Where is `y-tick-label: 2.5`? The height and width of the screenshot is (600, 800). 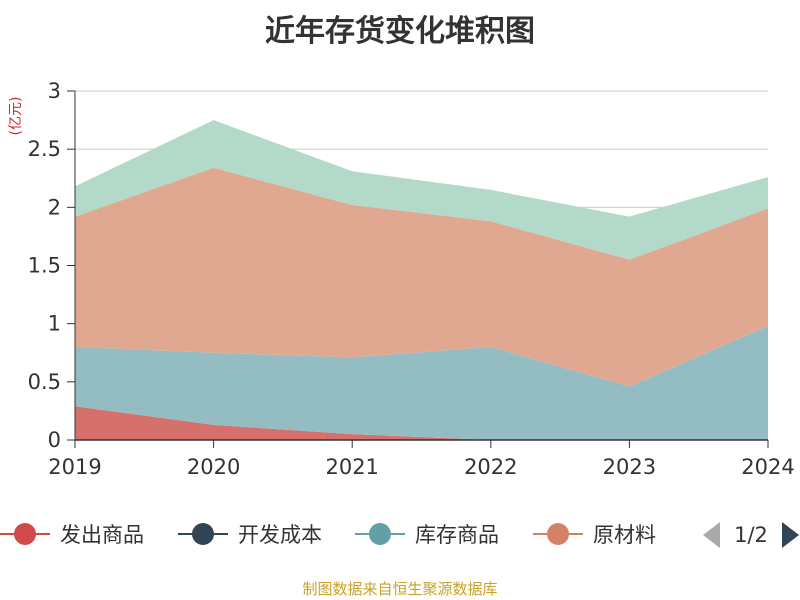 y-tick-label: 2.5 is located at coordinates (44, 149).